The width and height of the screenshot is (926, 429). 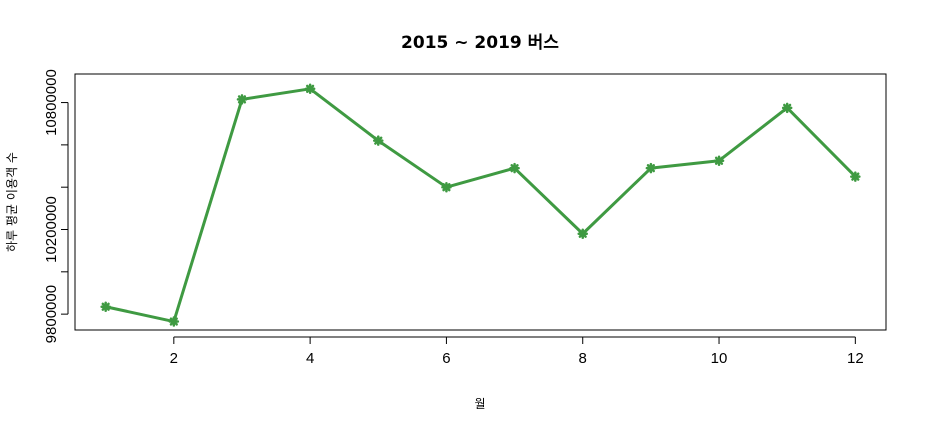 I want to click on x-axis: 2 4 6 8 10 12, so click(x=517, y=351).